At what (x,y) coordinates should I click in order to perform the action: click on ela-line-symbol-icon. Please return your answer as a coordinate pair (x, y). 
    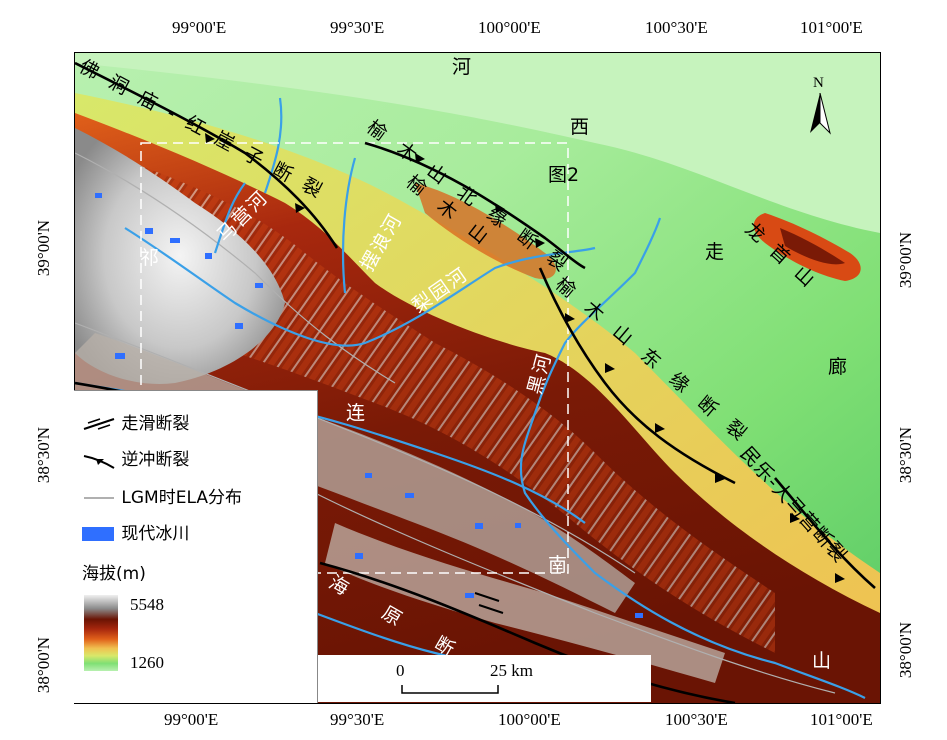
    Looking at the image, I should click on (99, 498).